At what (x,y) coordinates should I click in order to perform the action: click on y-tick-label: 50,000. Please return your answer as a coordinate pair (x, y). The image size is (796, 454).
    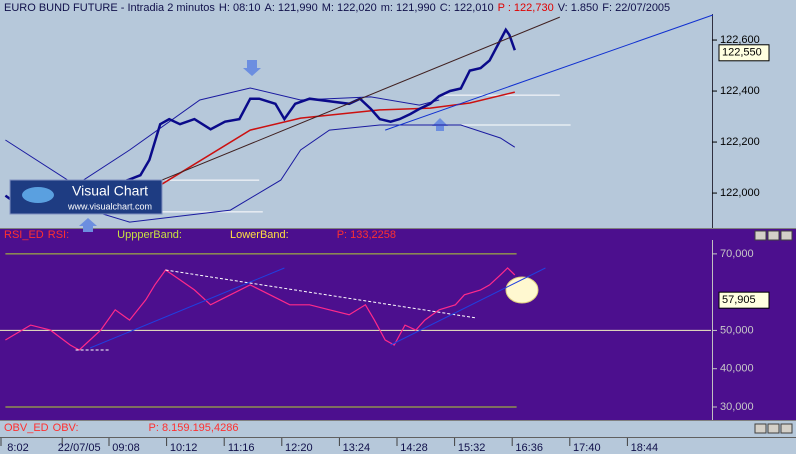
    Looking at the image, I should click on (737, 330).